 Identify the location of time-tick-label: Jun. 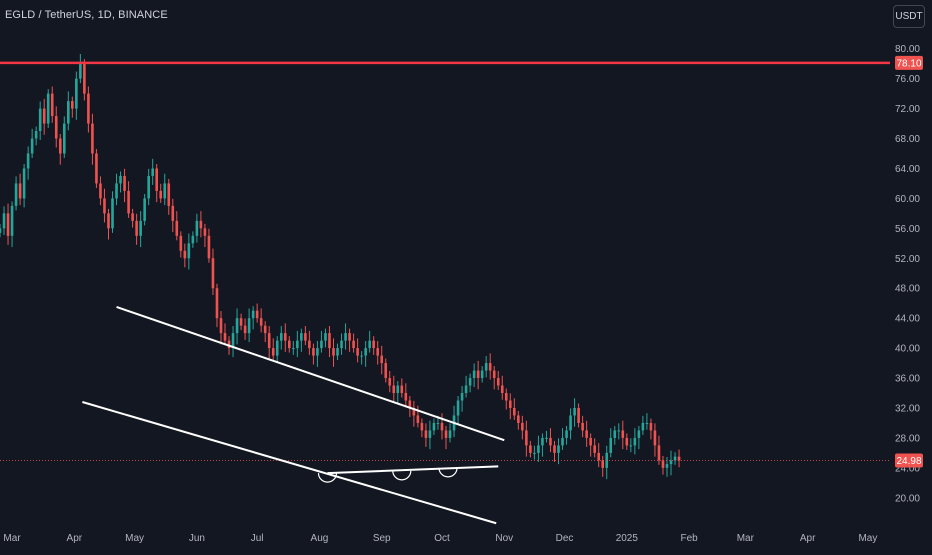
(197, 538).